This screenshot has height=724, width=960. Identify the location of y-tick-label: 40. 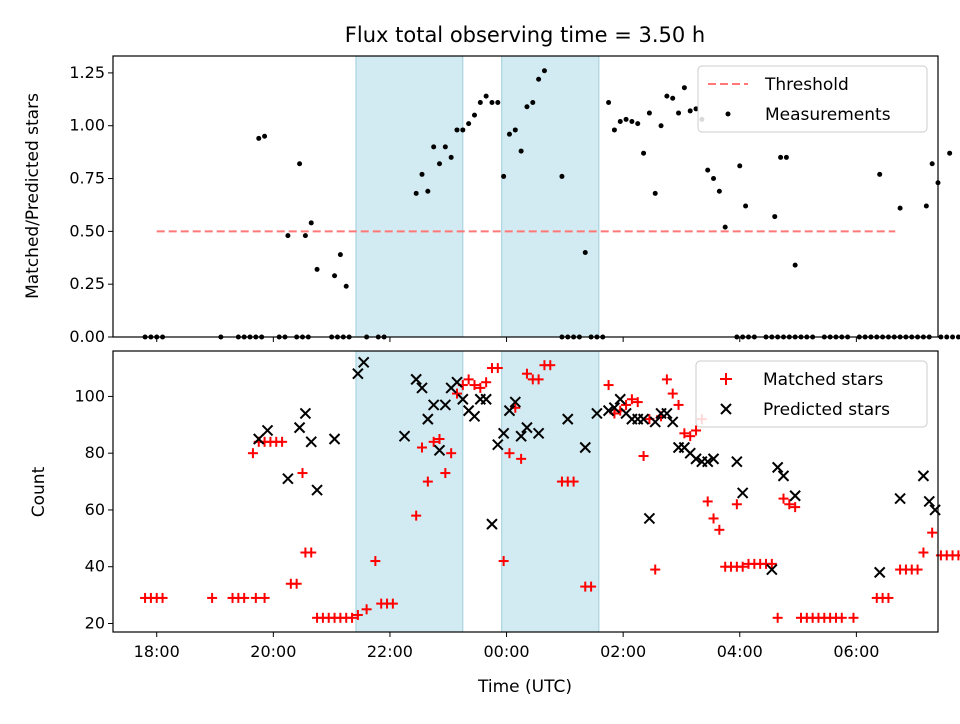
(95, 566).